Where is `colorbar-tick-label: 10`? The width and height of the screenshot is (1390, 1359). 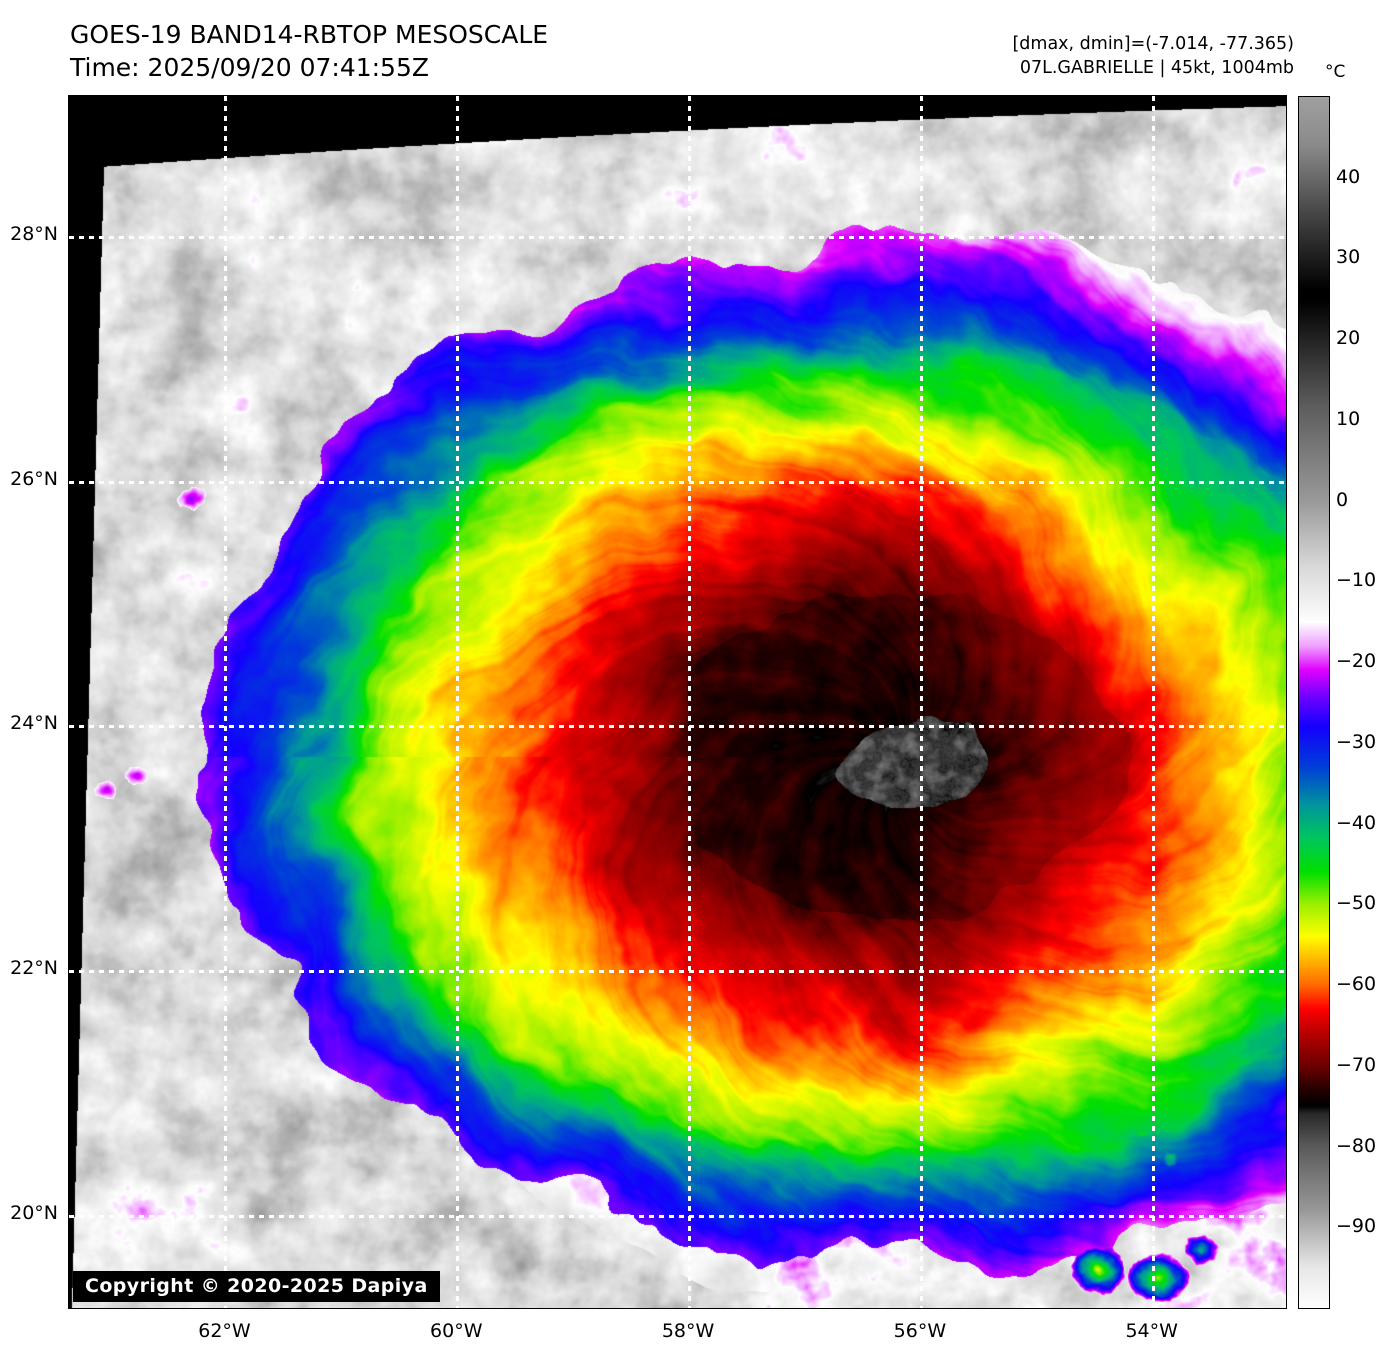
colorbar-tick-label: 10 is located at coordinates (1348, 418).